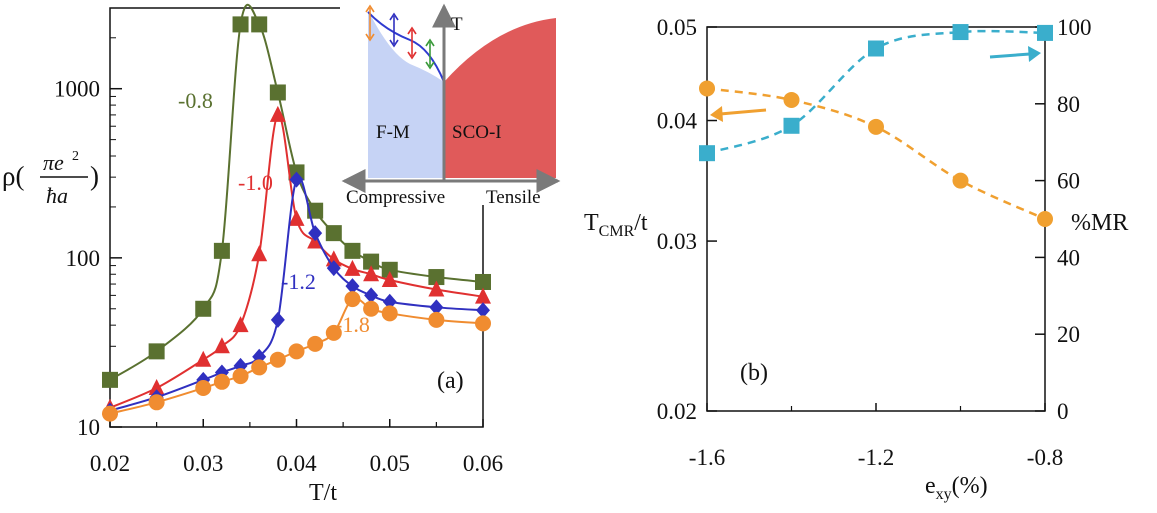  I want to click on right-y-tick-label: 60, so click(1068, 181).